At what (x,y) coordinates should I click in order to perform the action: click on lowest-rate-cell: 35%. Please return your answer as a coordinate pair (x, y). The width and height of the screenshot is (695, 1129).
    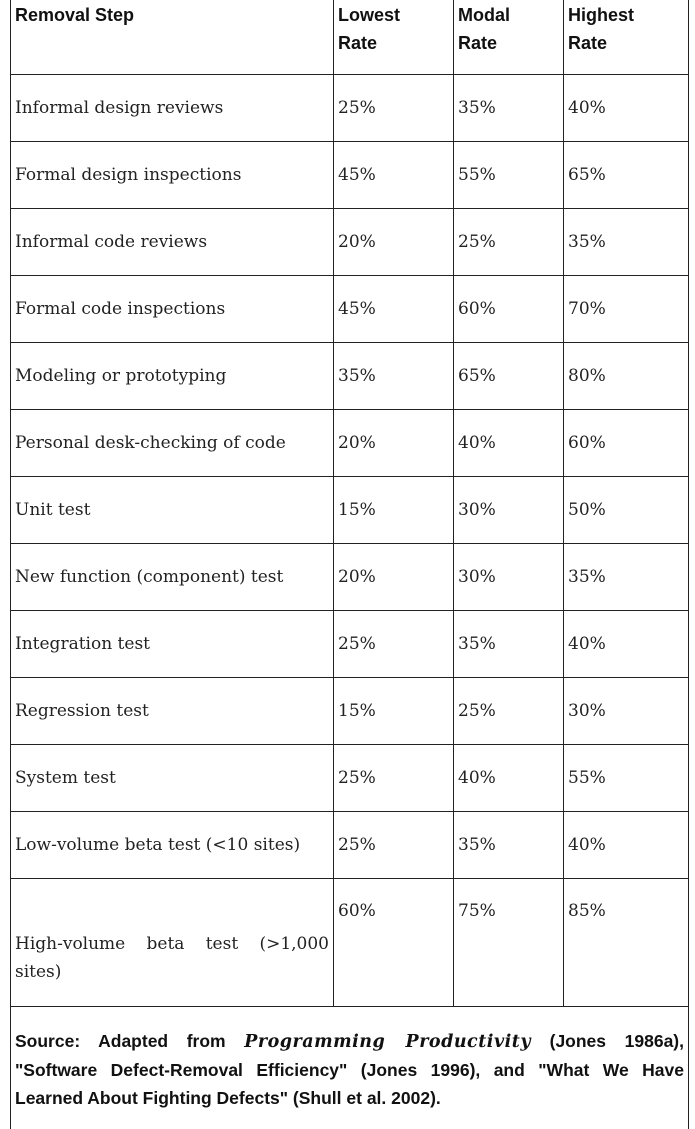
    Looking at the image, I should click on (393, 375).